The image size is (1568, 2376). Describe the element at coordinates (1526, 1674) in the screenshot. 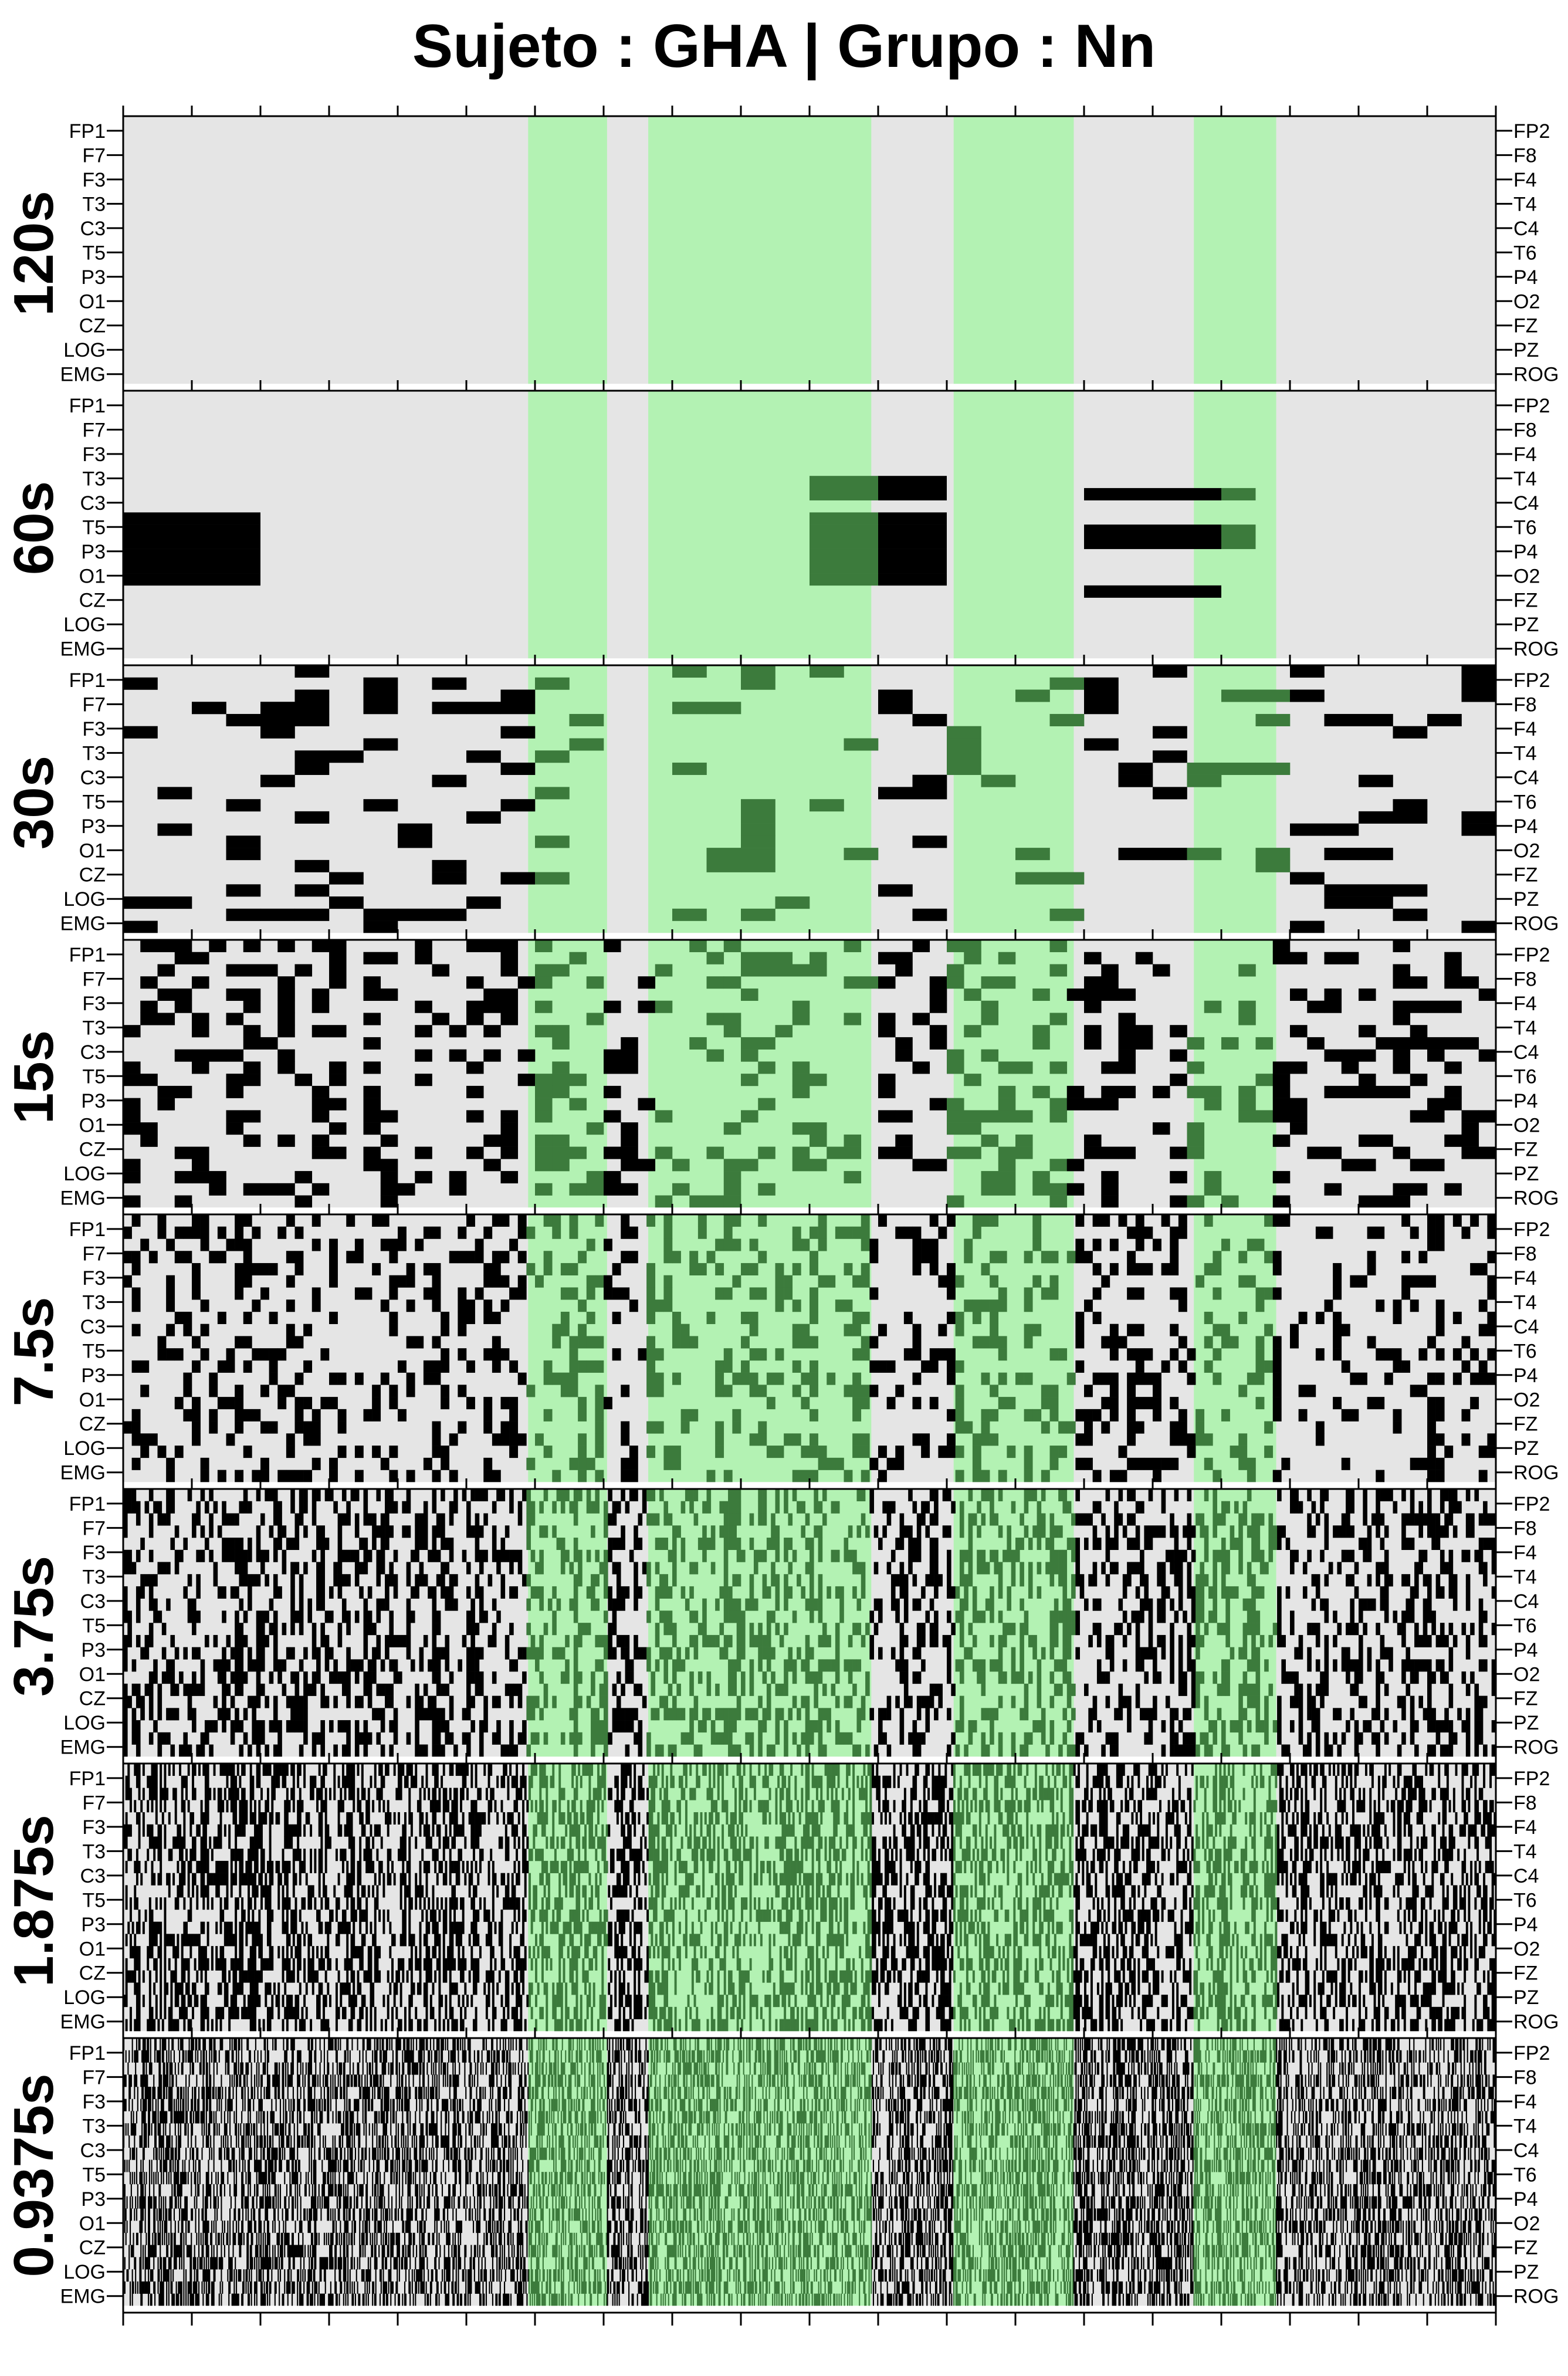

I see `channel-label-right: O2` at that location.